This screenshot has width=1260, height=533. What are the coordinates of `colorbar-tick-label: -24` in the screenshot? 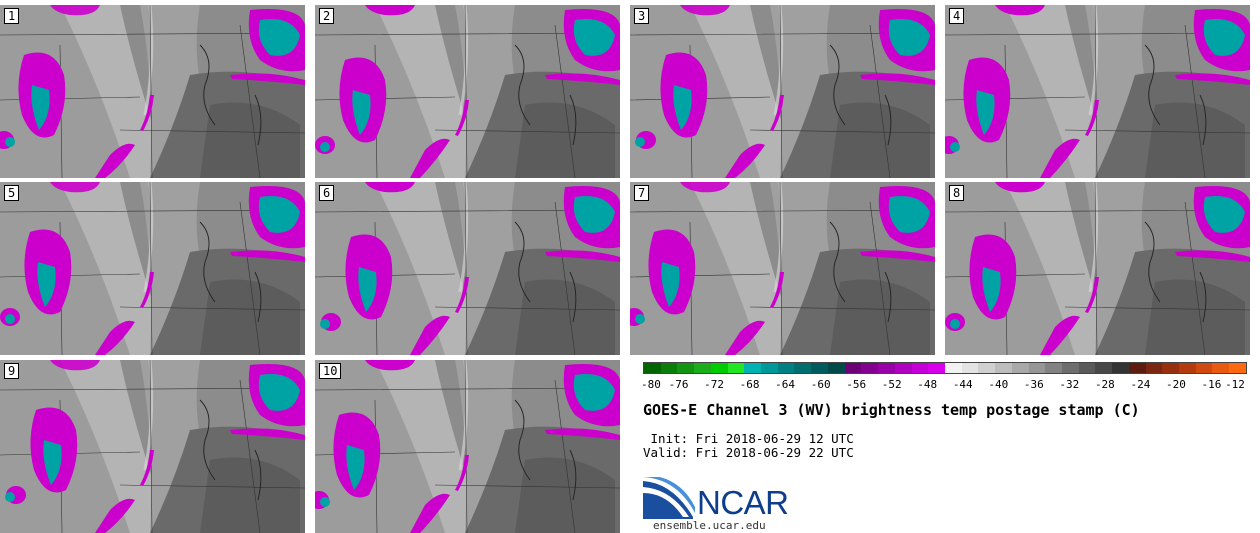 It's located at (1140, 384).